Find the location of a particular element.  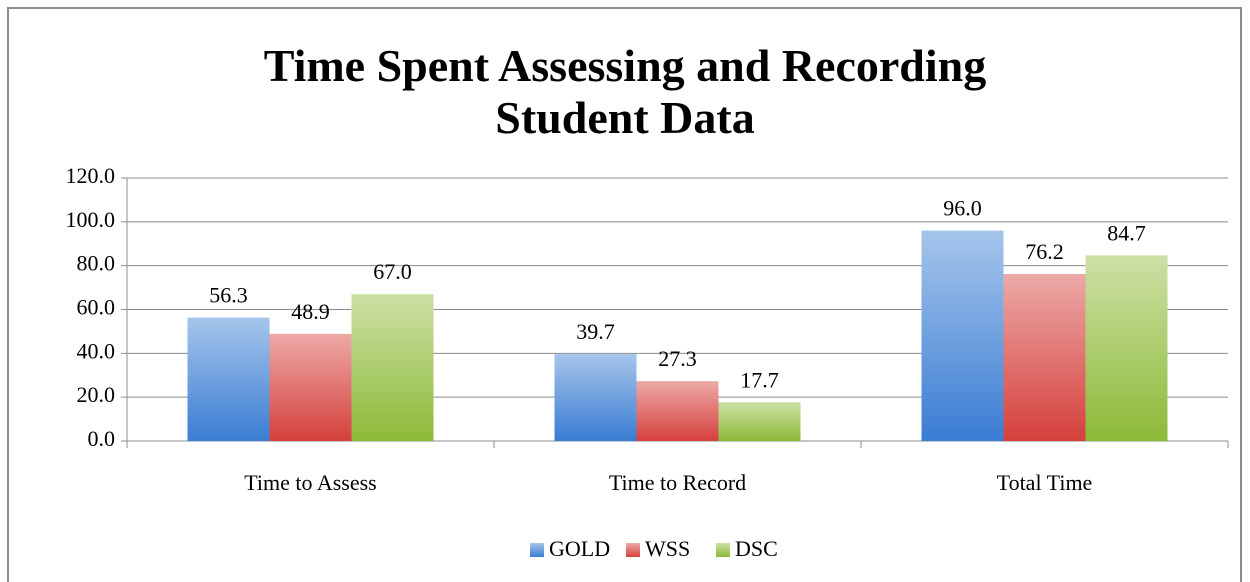

value-label: 76.2 is located at coordinates (1044, 251).